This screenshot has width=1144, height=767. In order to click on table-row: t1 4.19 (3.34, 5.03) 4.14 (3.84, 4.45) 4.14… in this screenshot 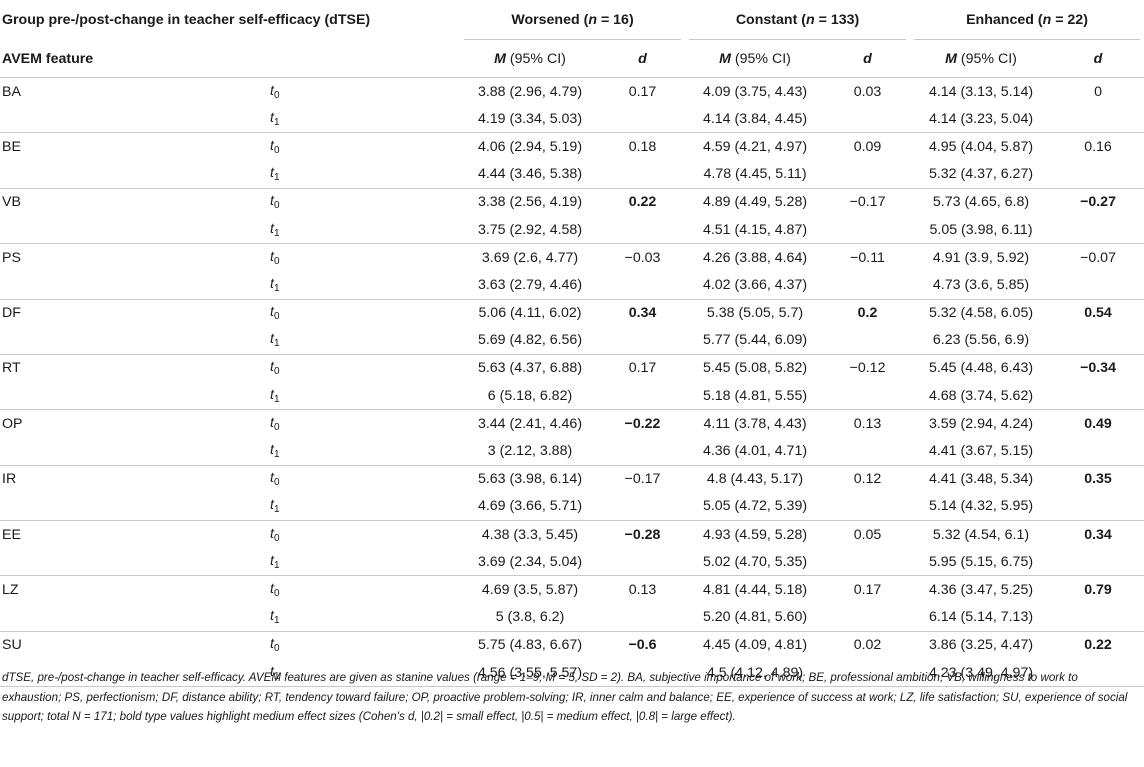, I will do `click(572, 119)`.